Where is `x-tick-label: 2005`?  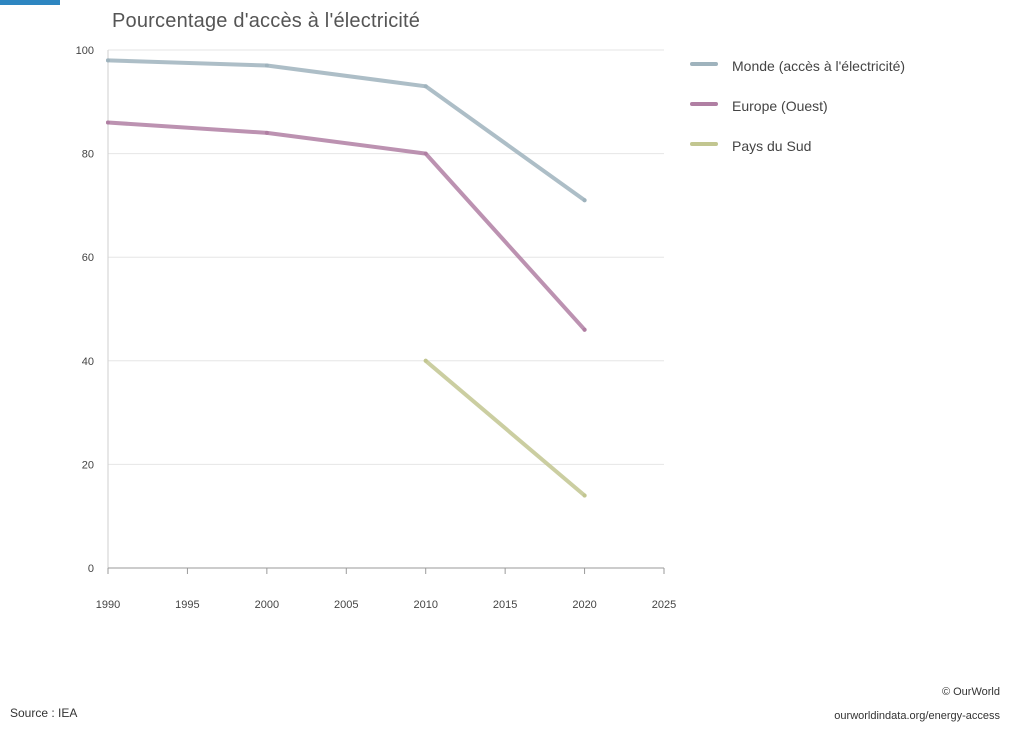 x-tick-label: 2005 is located at coordinates (346, 605).